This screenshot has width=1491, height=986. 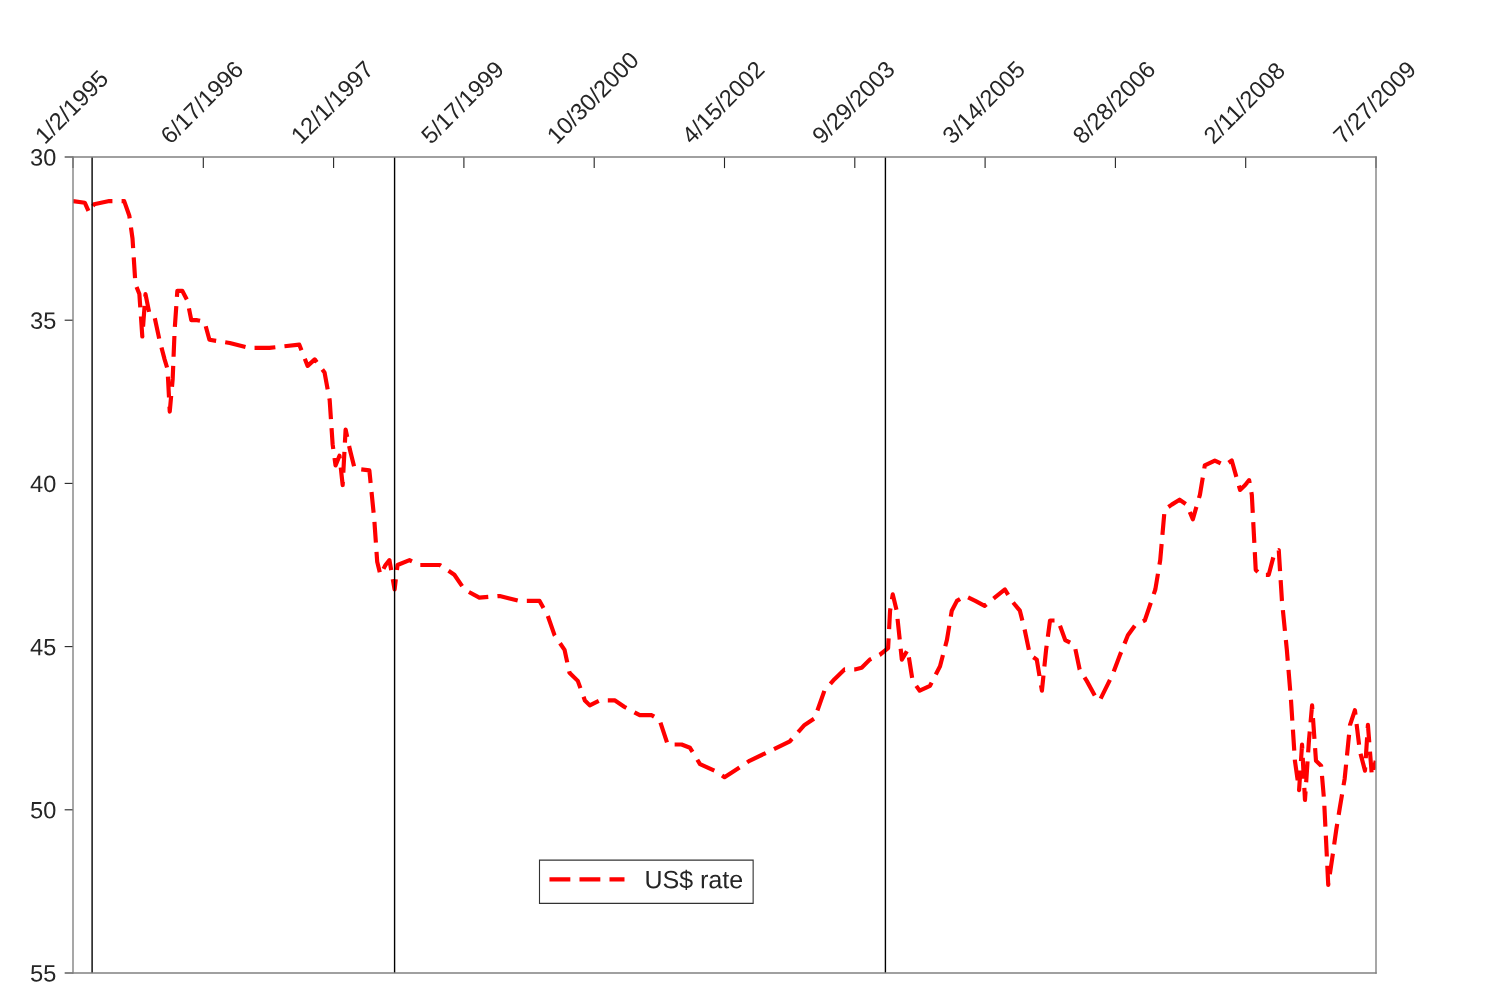 What do you see at coordinates (43, 810) in the screenshot?
I see `y-tick-label: 50` at bounding box center [43, 810].